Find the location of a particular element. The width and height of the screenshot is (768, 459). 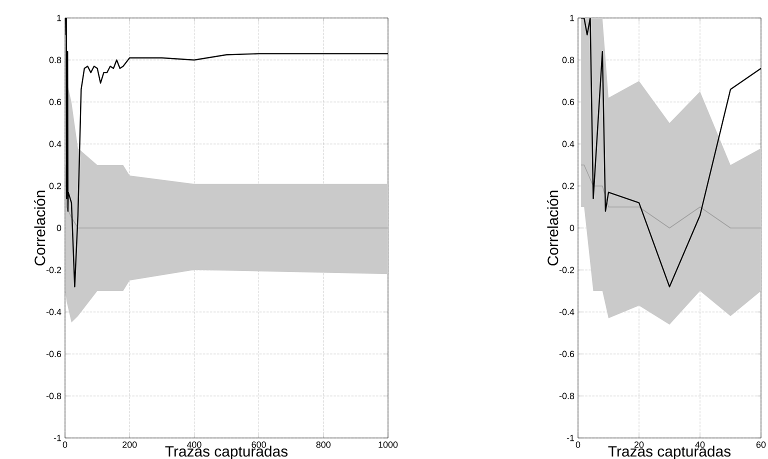

x-tick-label: 60 is located at coordinates (761, 445).